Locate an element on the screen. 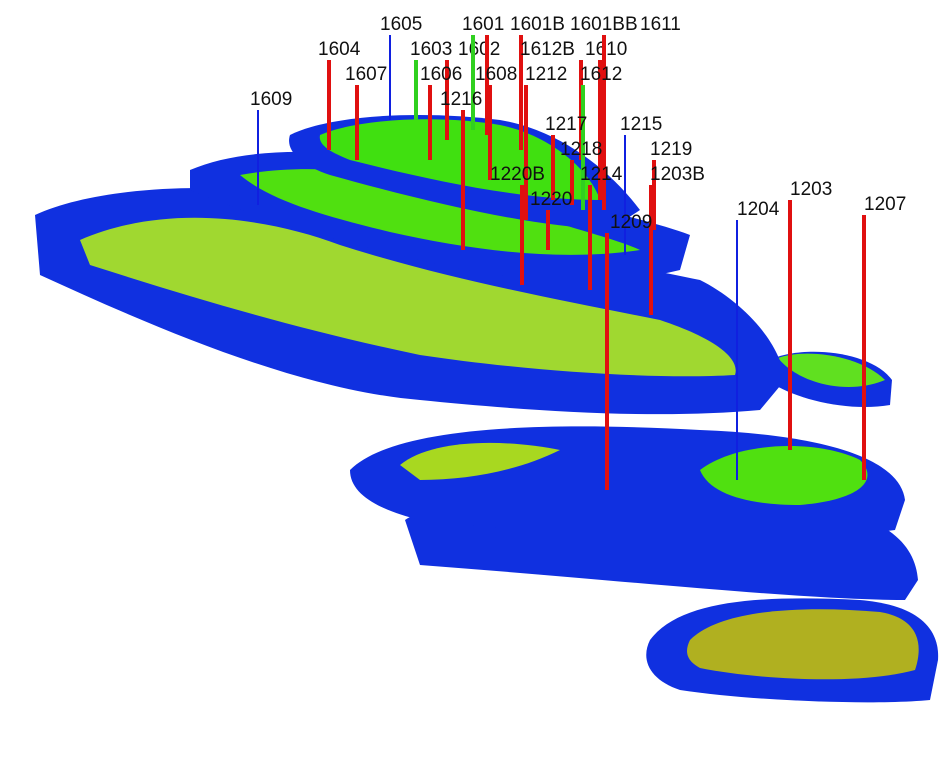 Image resolution: width=945 pixels, height=765 pixels. well-1219: 1219 is located at coordinates (671, 184).